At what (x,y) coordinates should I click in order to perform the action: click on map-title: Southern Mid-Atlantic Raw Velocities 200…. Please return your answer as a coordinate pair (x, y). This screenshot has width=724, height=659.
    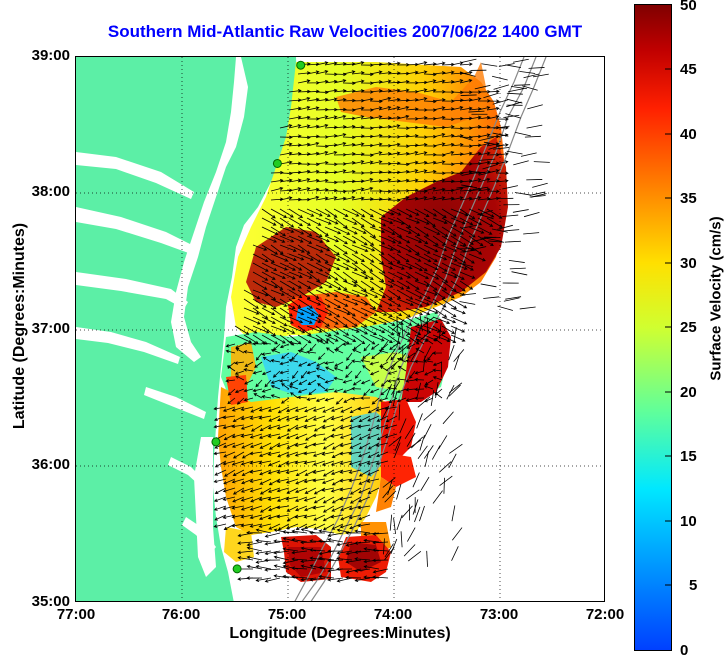
    Looking at the image, I should click on (345, 31).